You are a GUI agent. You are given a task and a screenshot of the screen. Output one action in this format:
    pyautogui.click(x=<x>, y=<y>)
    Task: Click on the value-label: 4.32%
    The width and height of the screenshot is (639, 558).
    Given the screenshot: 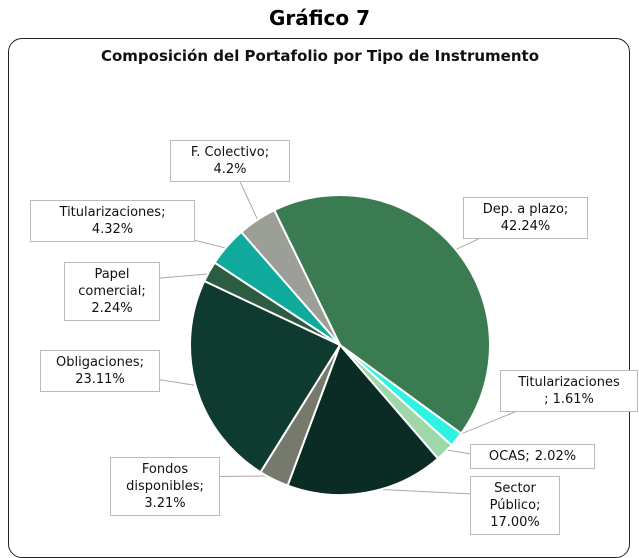 What is the action you would take?
    pyautogui.click(x=112, y=229)
    